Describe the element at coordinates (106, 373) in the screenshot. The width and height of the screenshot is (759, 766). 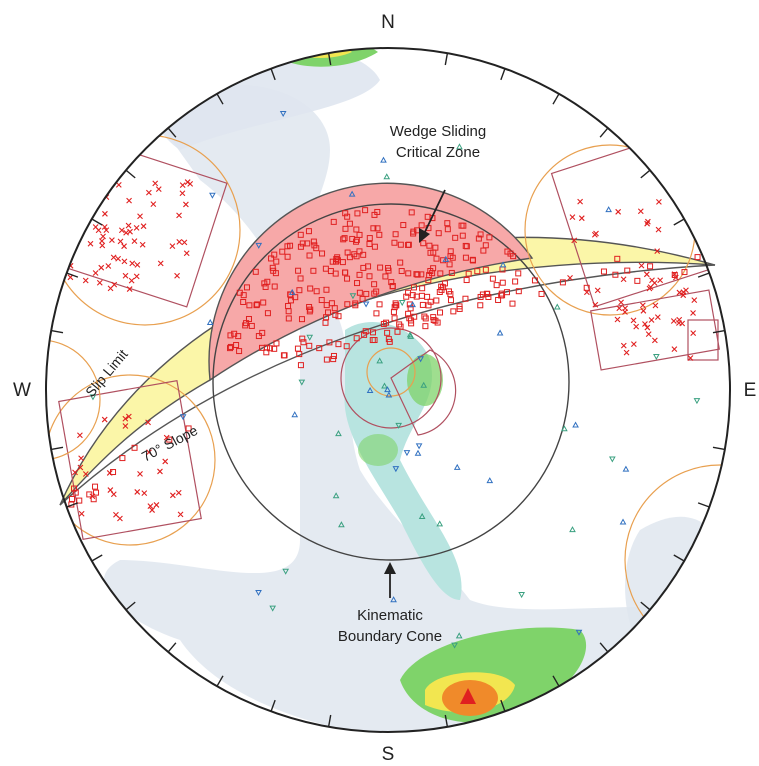
I see `slip-limit-label: Slip Limit` at that location.